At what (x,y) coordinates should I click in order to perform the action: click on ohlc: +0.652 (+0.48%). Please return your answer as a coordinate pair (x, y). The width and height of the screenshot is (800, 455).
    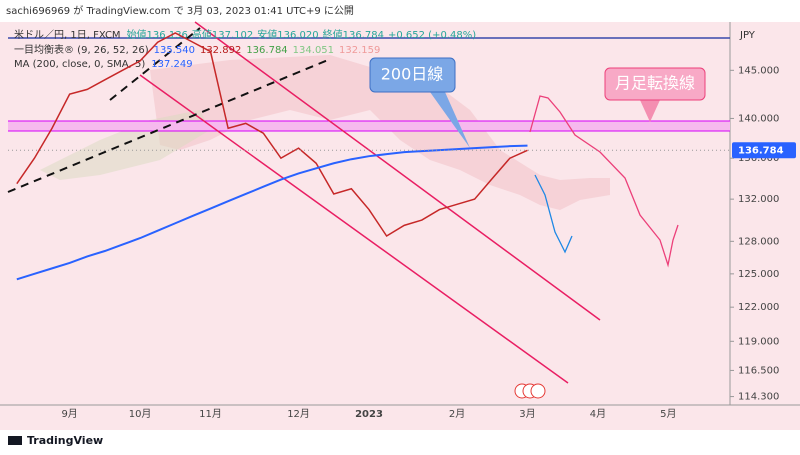
    Looking at the image, I should click on (432, 35).